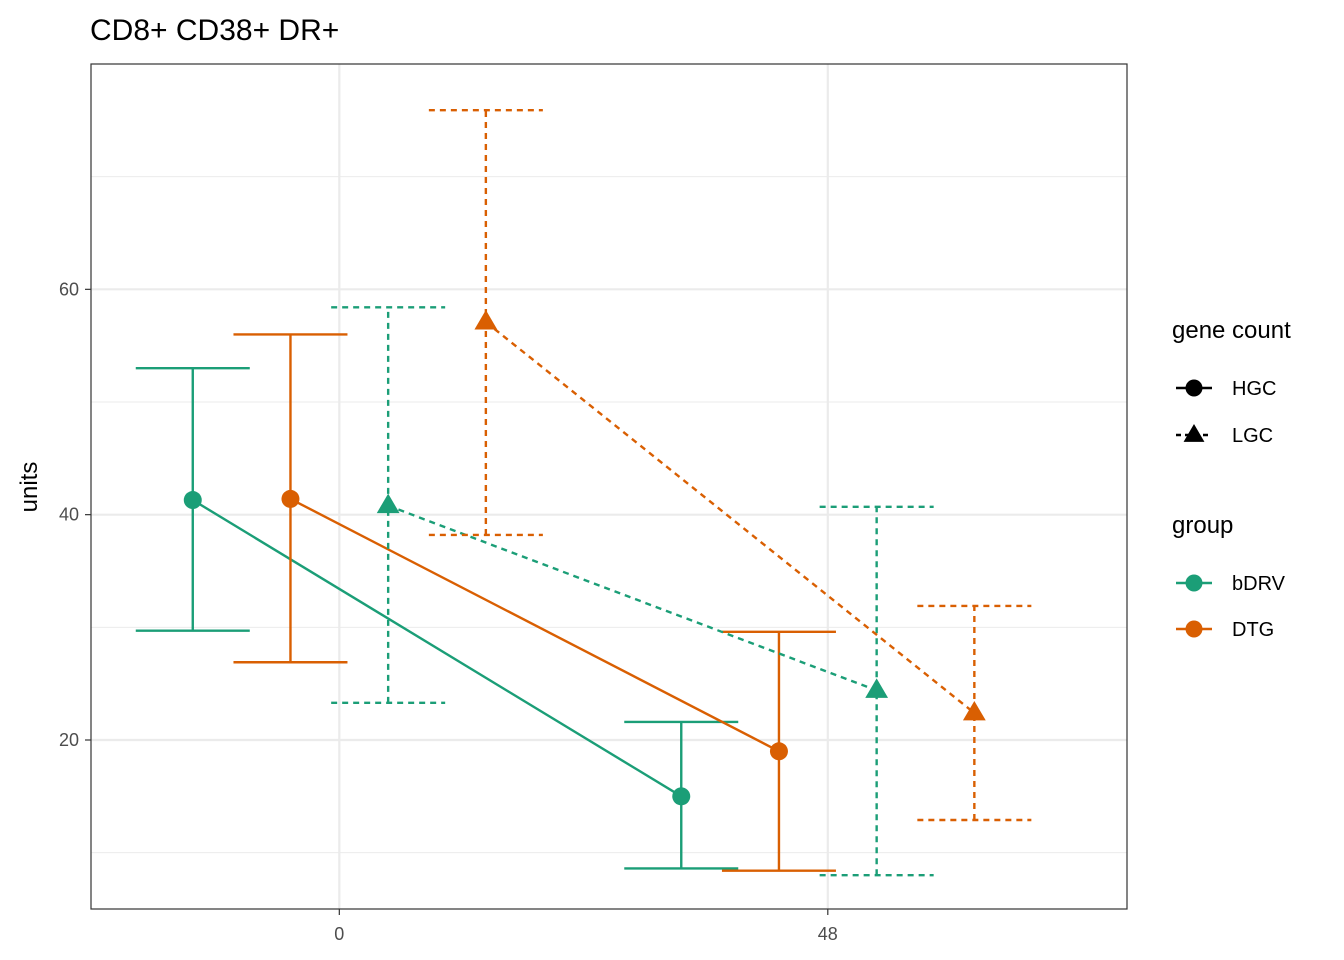 The image size is (1344, 960). What do you see at coordinates (214, 30) in the screenshot?
I see `chart-title: CD8+ CD38+ DR+` at bounding box center [214, 30].